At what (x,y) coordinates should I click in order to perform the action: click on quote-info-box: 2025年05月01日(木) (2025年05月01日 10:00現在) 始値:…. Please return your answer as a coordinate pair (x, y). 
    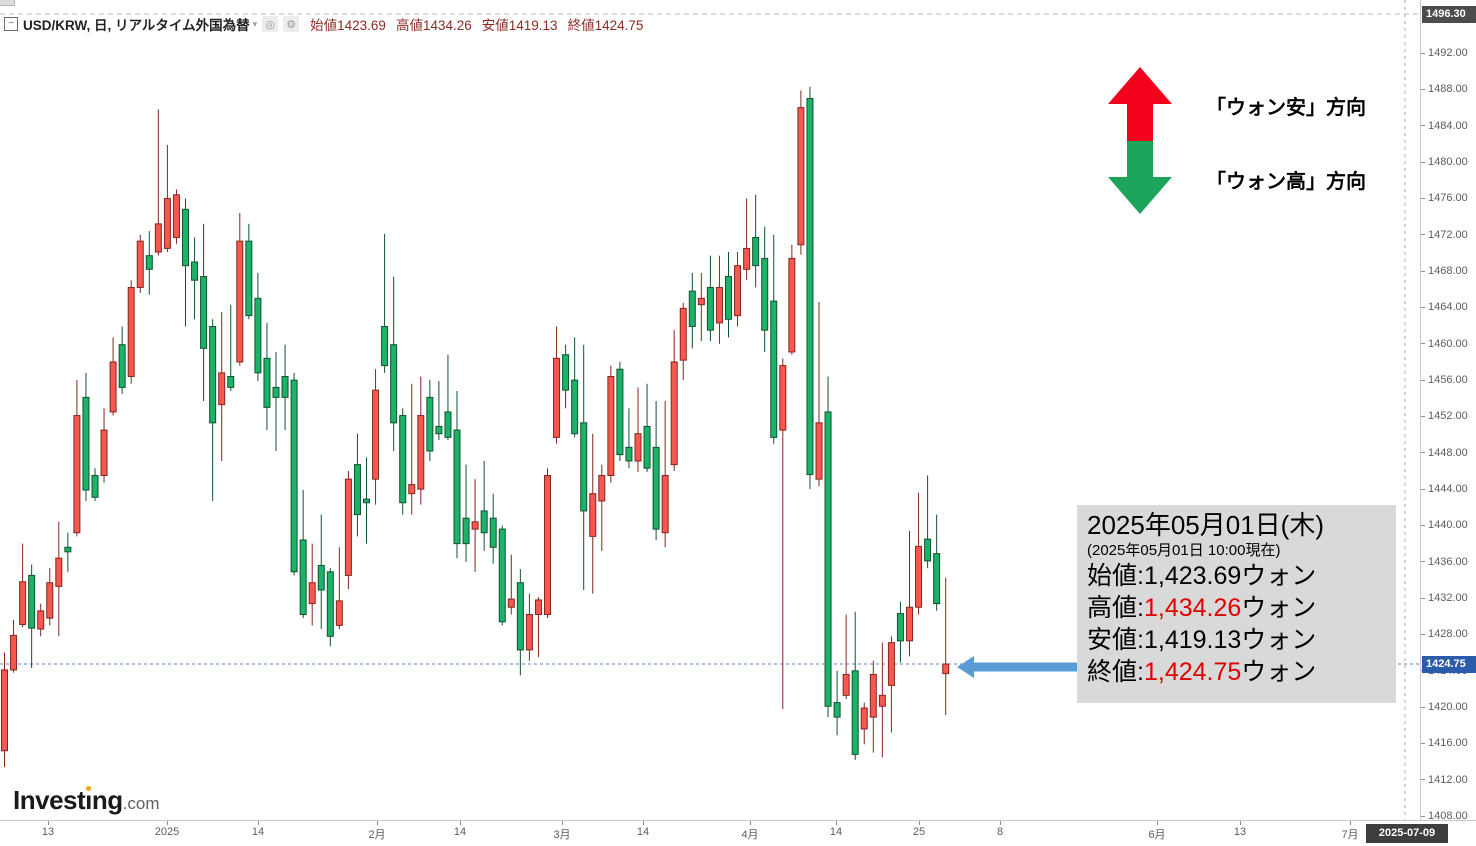
    Looking at the image, I should click on (1236, 604).